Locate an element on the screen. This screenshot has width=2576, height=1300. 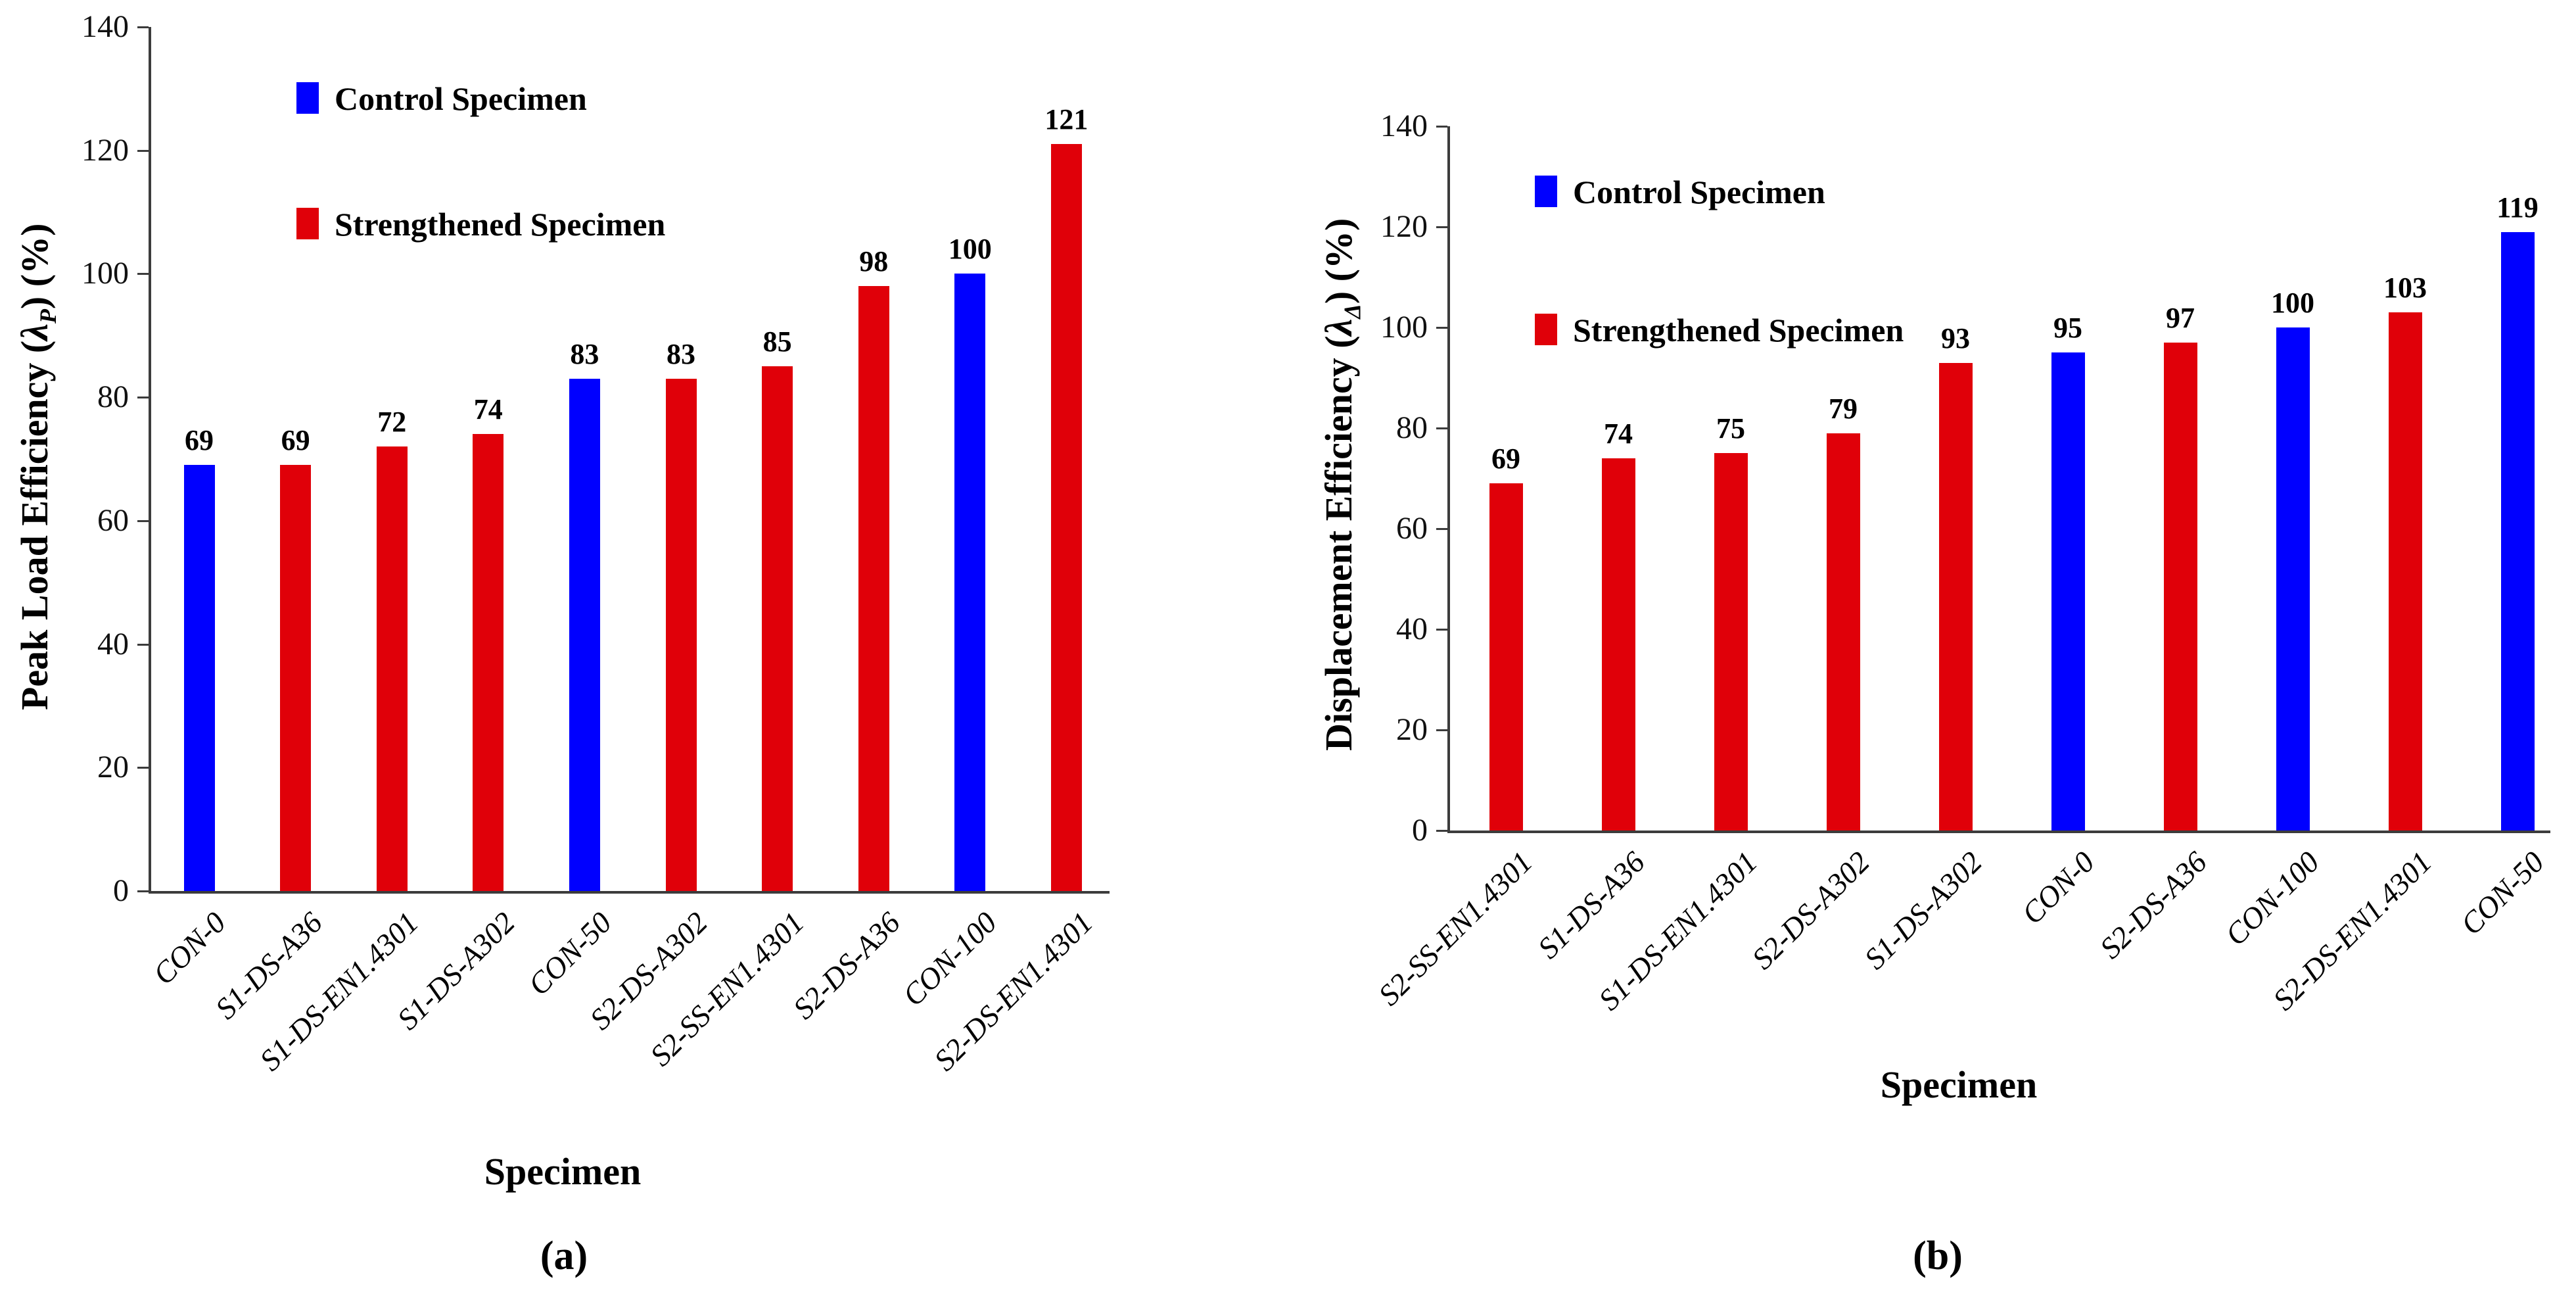
bar-value-label: 98 is located at coordinates (874, 261).